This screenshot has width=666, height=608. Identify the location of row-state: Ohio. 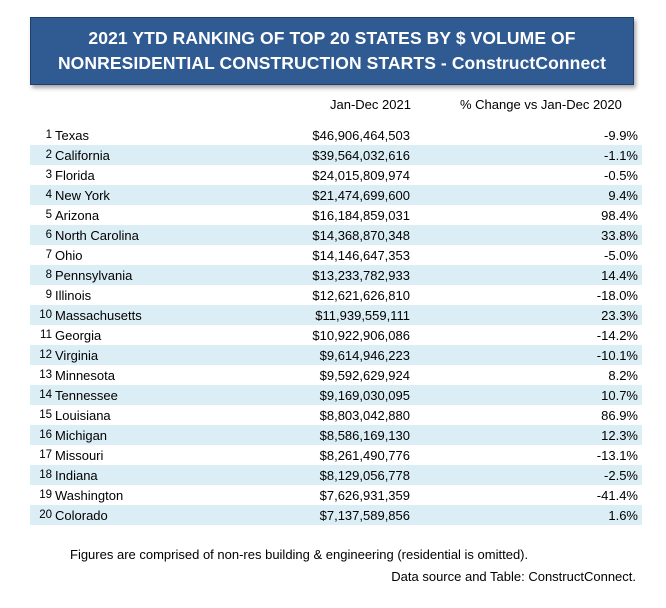
(69, 255).